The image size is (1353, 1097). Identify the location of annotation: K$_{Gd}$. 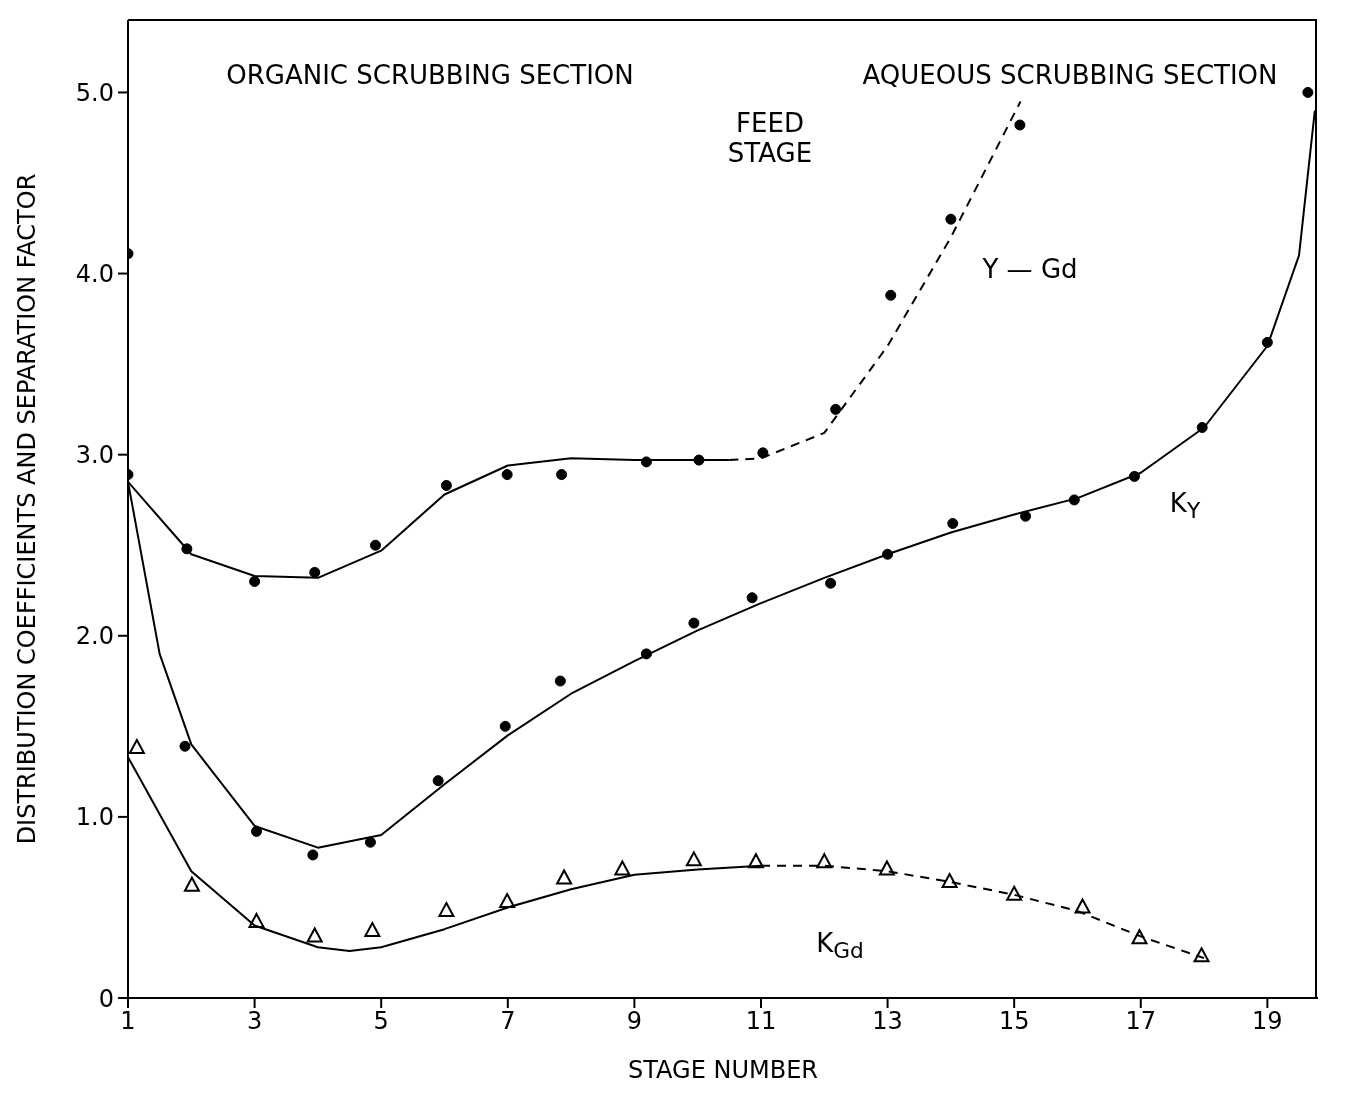
(840, 947).